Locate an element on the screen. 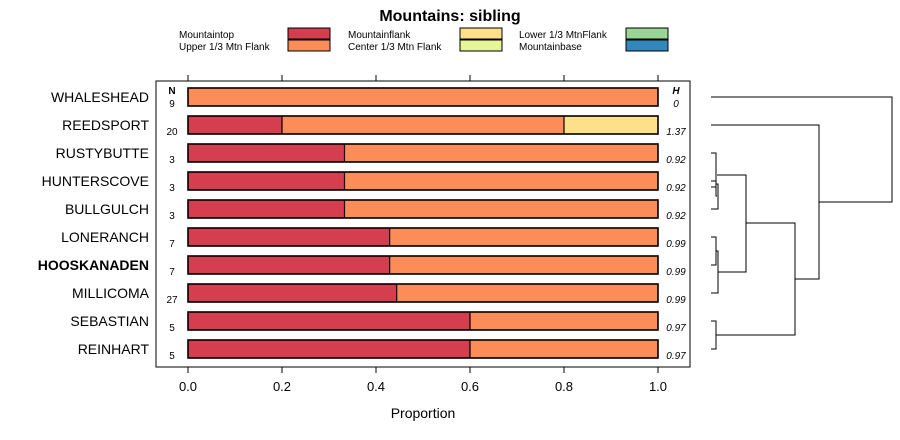 Image resolution: width=900 pixels, height=440 pixels. bar-outline-reedsport is located at coordinates (423, 125).